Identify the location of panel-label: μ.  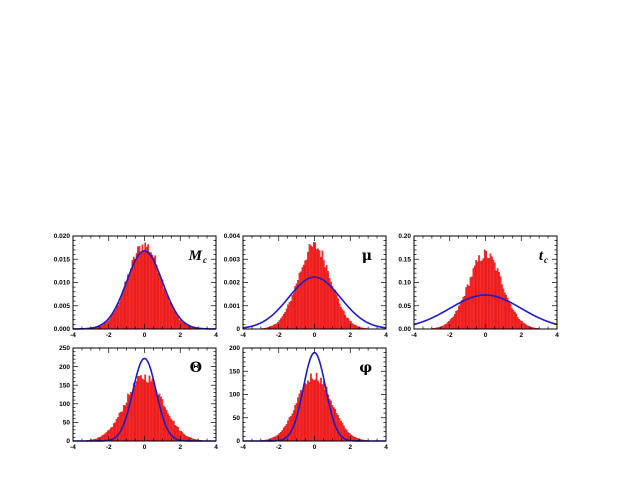
(367, 256).